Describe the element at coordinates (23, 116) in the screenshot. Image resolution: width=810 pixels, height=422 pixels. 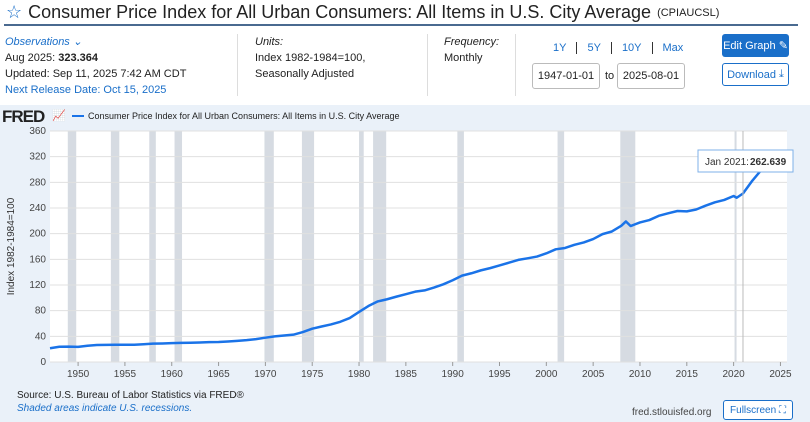
I see `fred-logo: FRED` at that location.